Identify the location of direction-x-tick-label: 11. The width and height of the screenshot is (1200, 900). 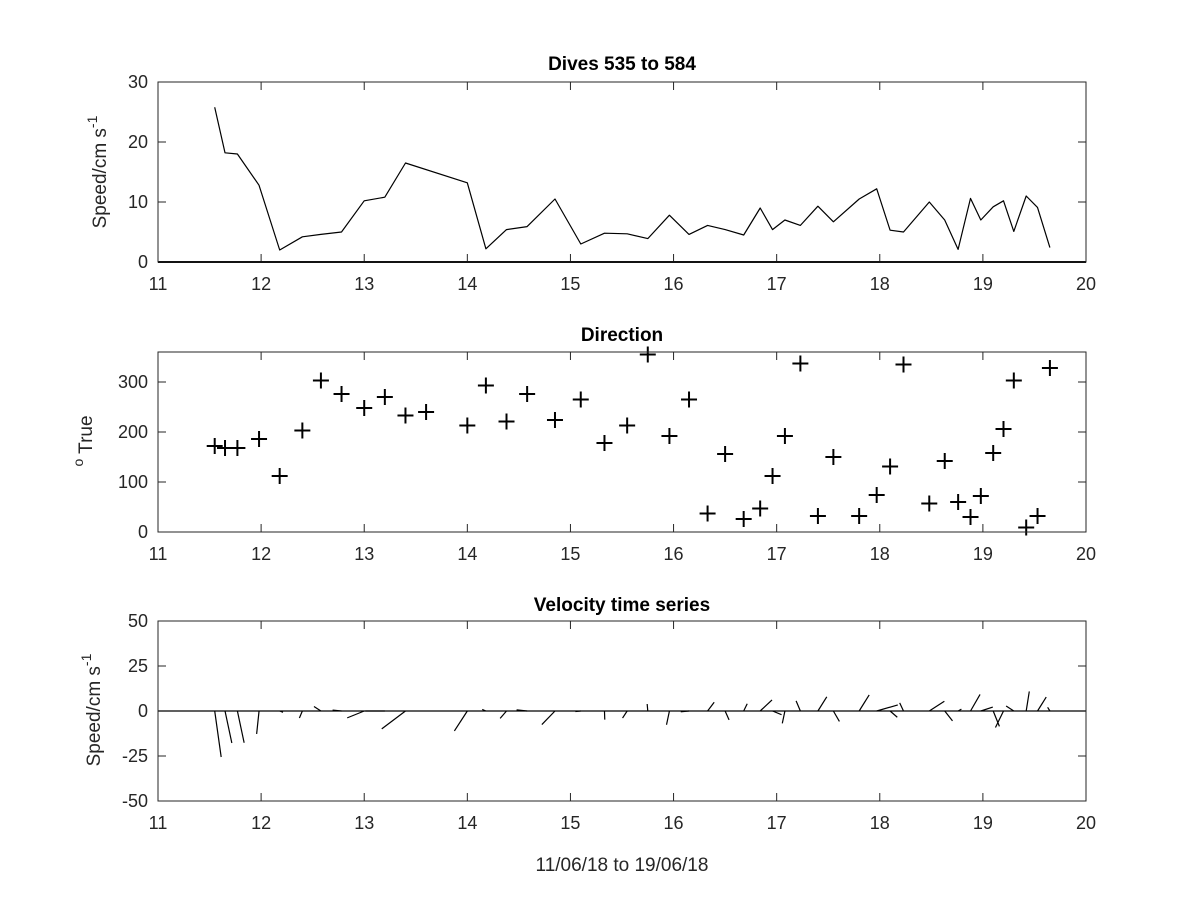
(158, 554).